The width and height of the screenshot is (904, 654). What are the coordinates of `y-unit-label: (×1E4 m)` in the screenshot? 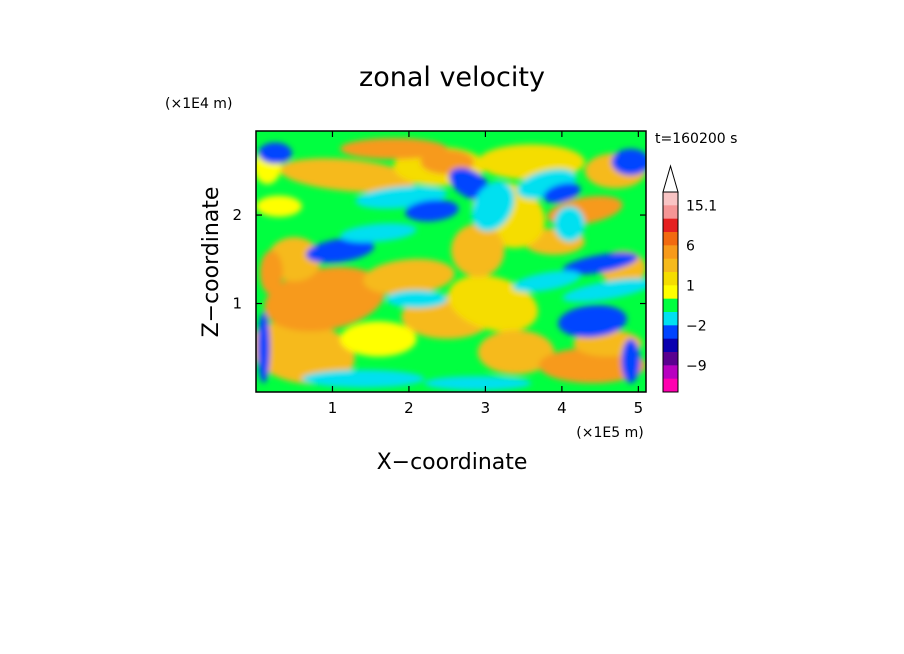 It's located at (198, 104).